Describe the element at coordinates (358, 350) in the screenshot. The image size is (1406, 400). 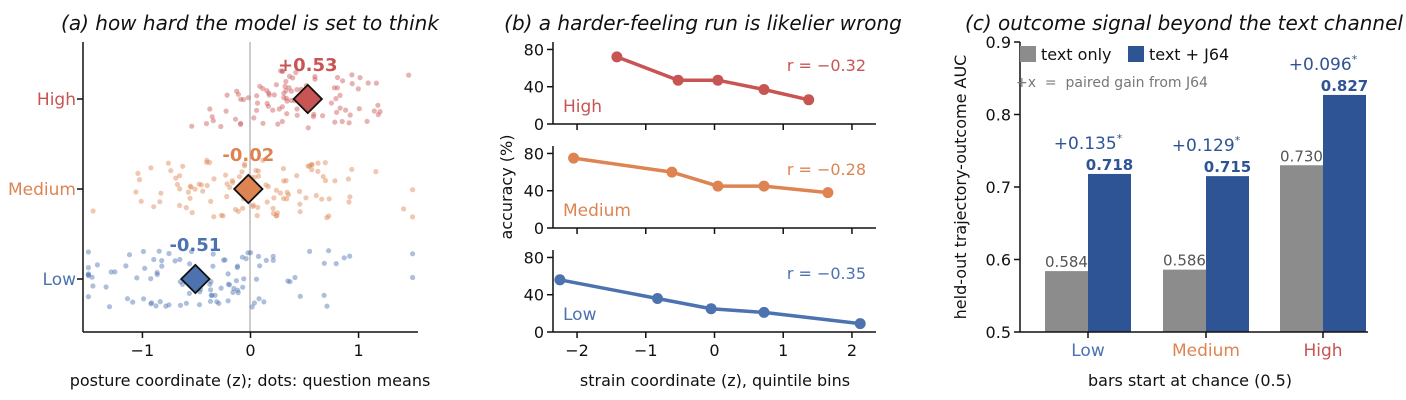
I see `x-tick-label: 1` at that location.